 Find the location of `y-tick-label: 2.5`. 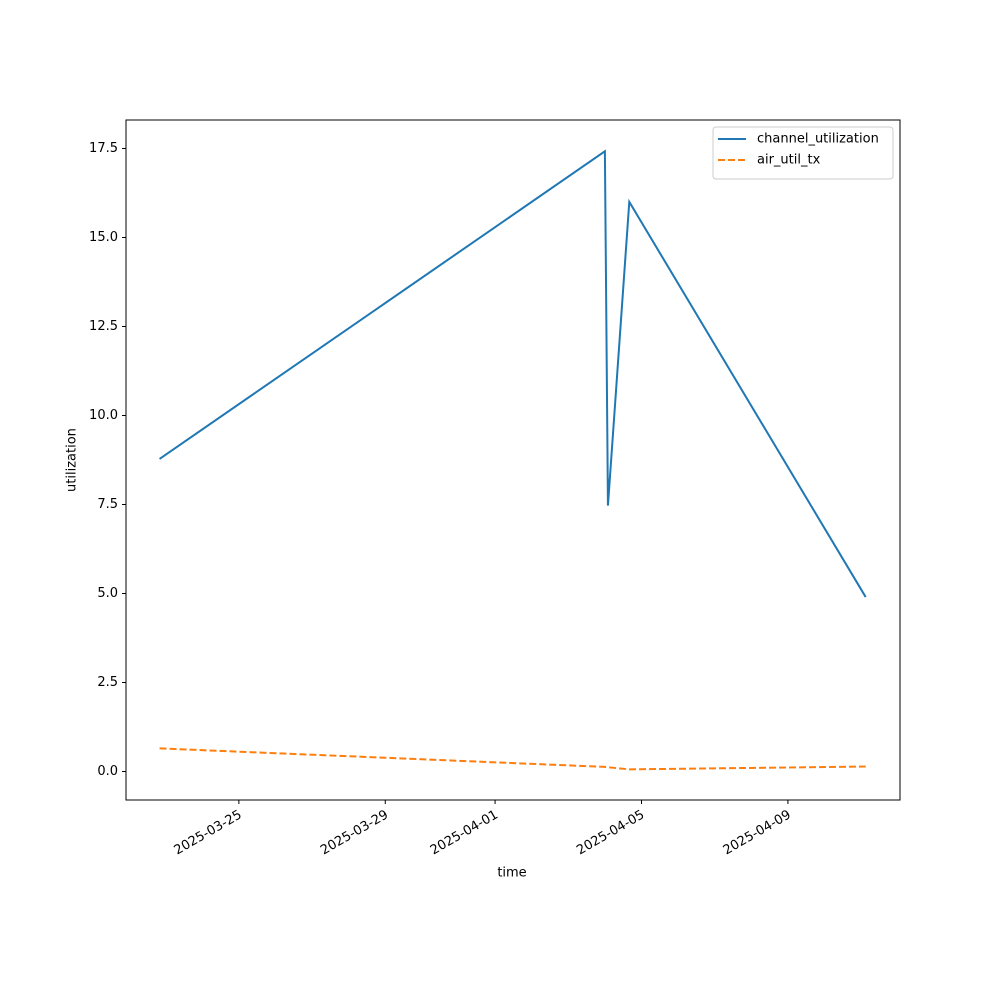

y-tick-label: 2.5 is located at coordinates (107, 682).